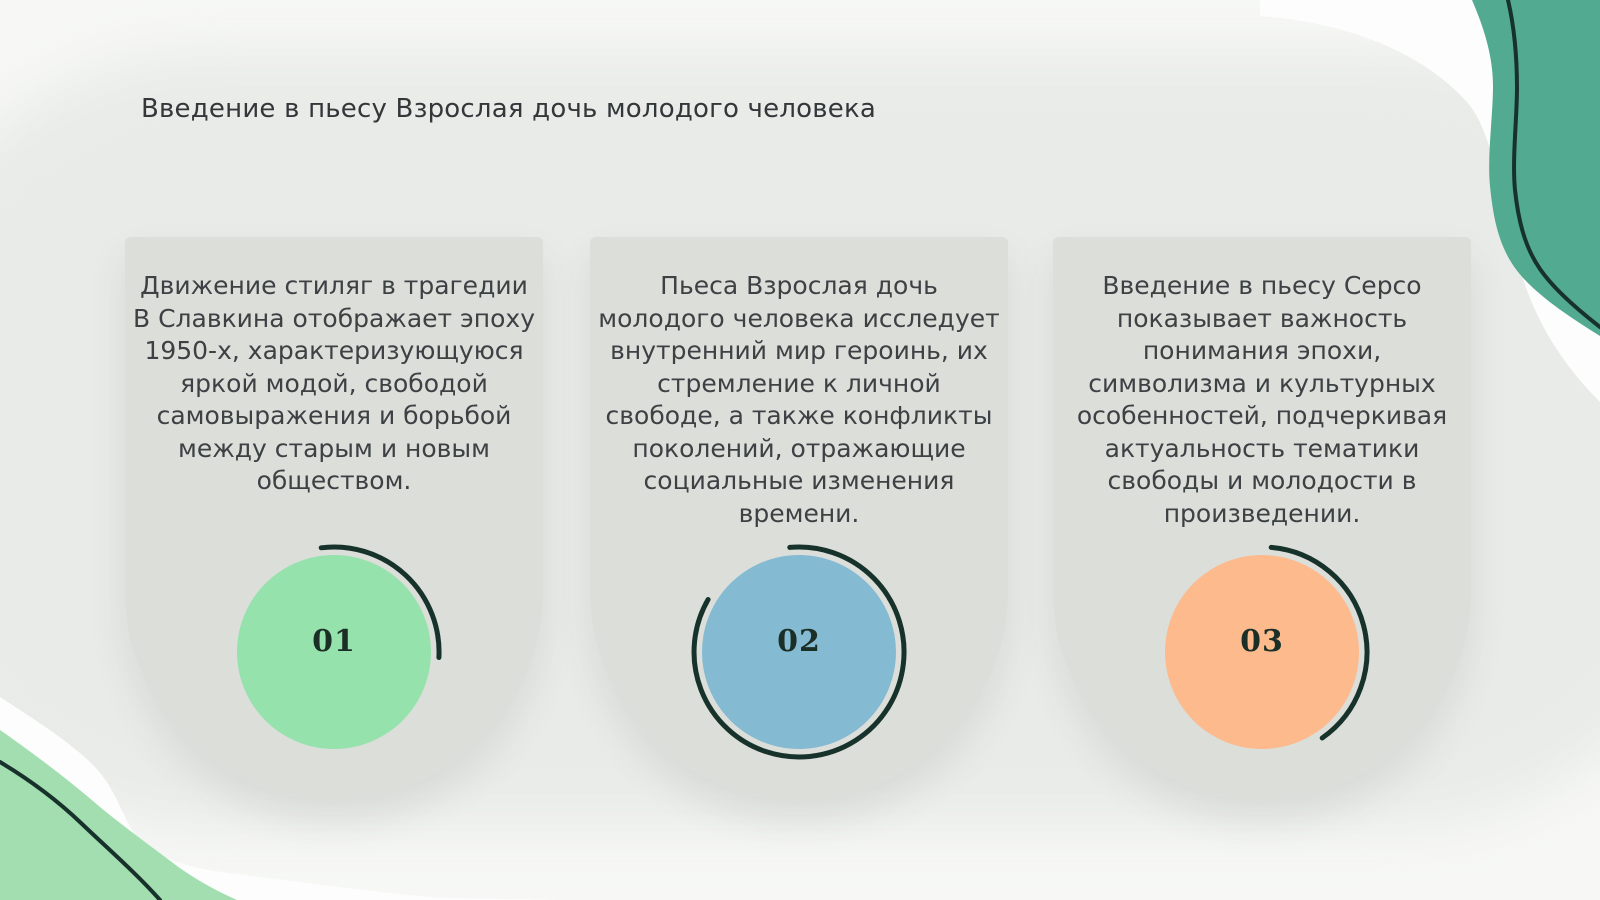 This screenshot has width=1600, height=900. What do you see at coordinates (1262, 641) in the screenshot?
I see `card-number: 03` at bounding box center [1262, 641].